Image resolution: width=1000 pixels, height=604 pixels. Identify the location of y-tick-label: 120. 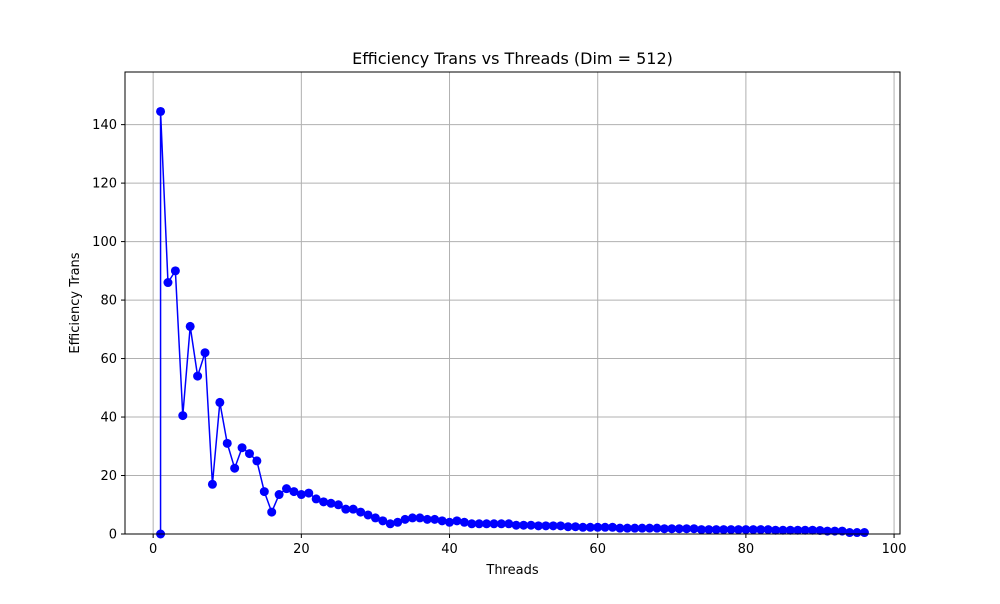
(104, 184).